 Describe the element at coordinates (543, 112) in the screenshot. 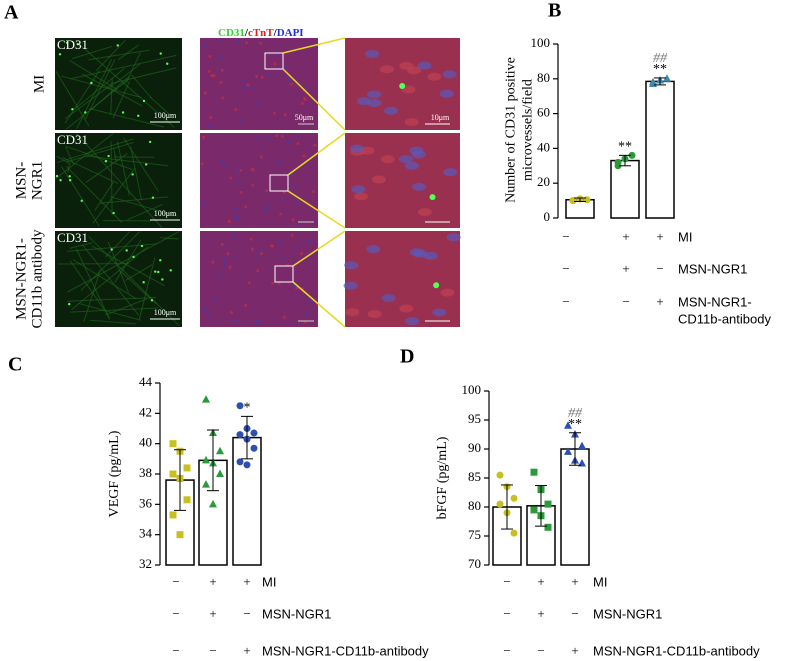

I see `y-tick-label: 60` at that location.